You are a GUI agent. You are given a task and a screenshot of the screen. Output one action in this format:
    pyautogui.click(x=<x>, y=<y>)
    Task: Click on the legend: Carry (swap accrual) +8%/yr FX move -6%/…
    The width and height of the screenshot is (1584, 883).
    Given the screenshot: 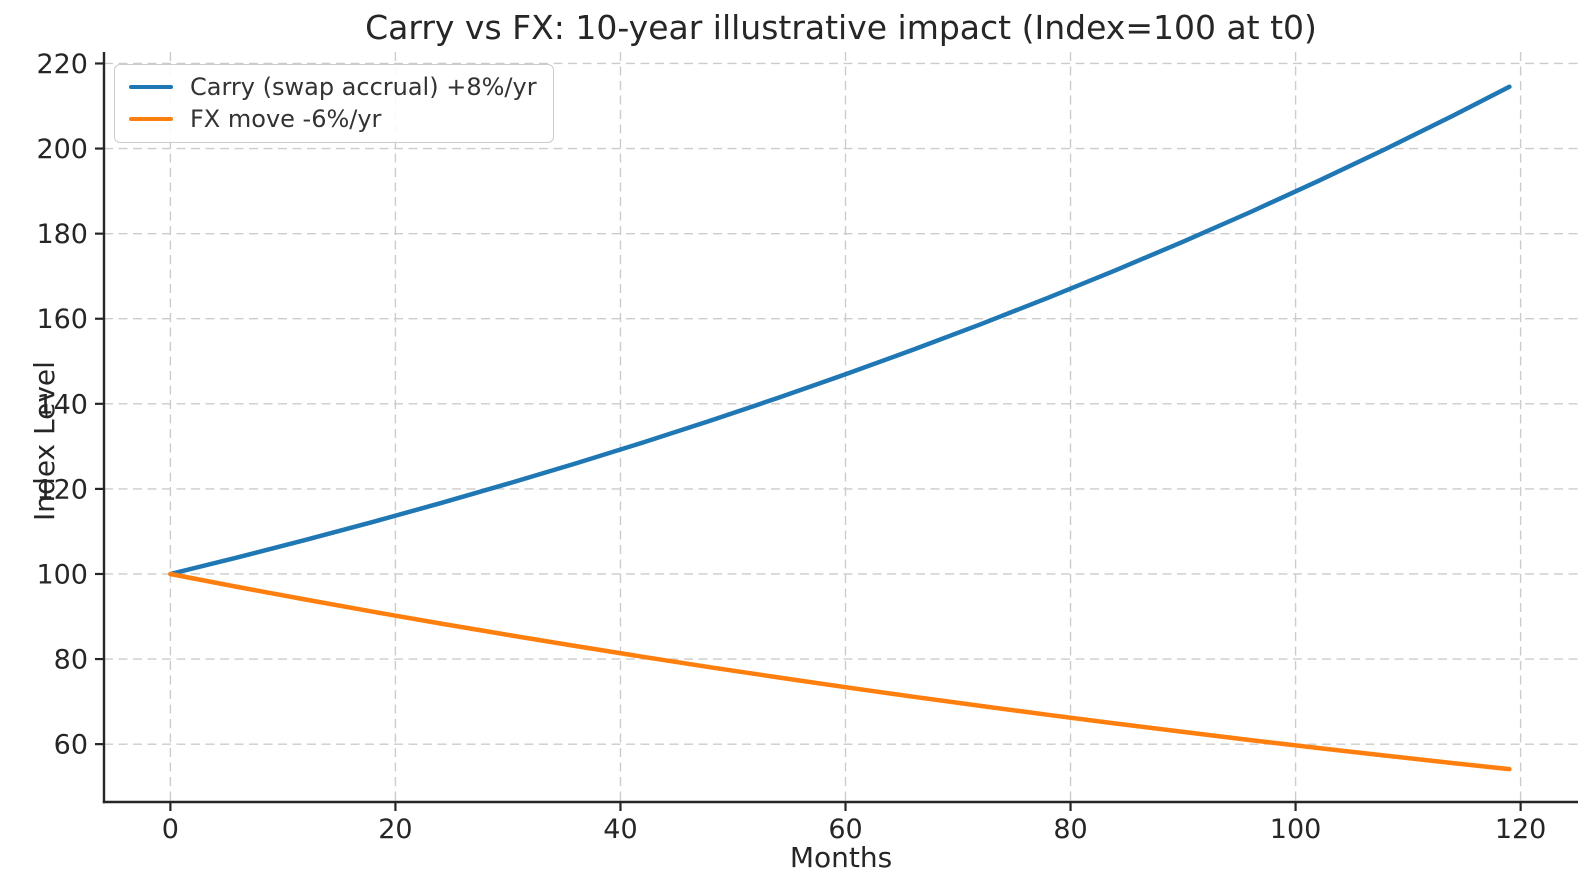 What is the action you would take?
    pyautogui.click(x=334, y=103)
    